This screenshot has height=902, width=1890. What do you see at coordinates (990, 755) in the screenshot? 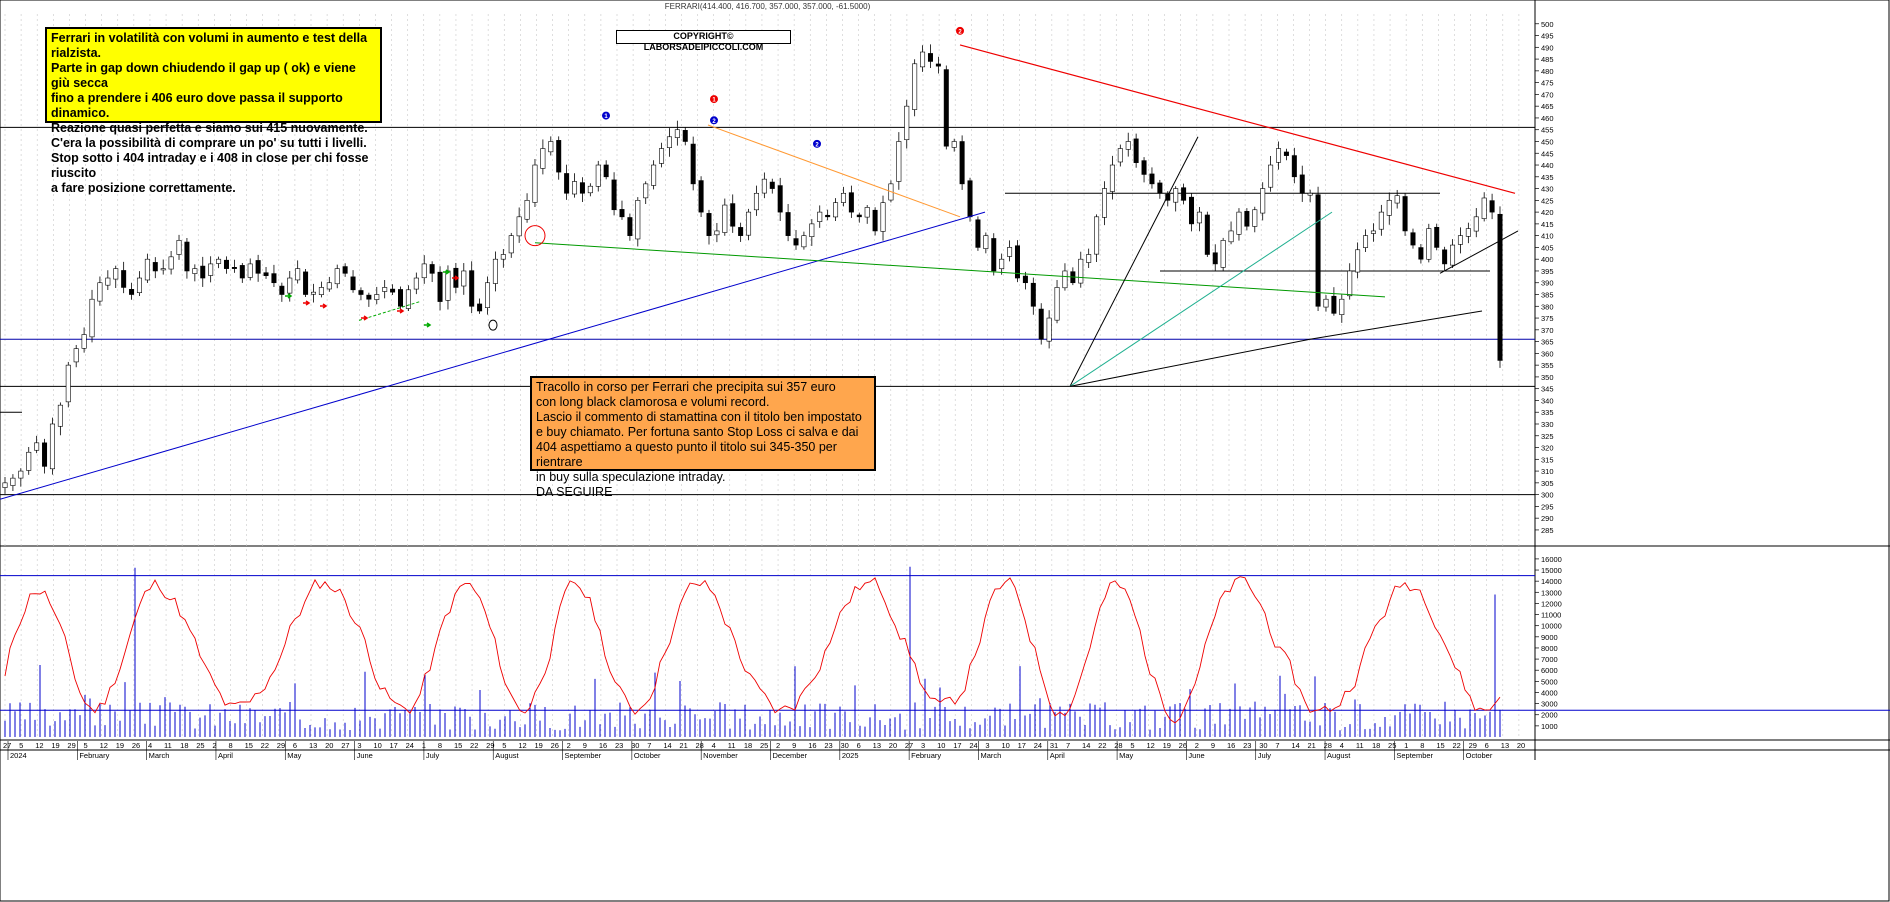
I see `month-label: March` at bounding box center [990, 755].